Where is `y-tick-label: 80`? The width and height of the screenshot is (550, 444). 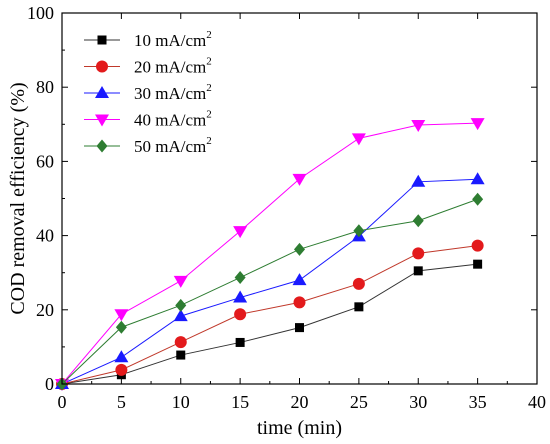
y-tick-label: 80 is located at coordinates (45, 87).